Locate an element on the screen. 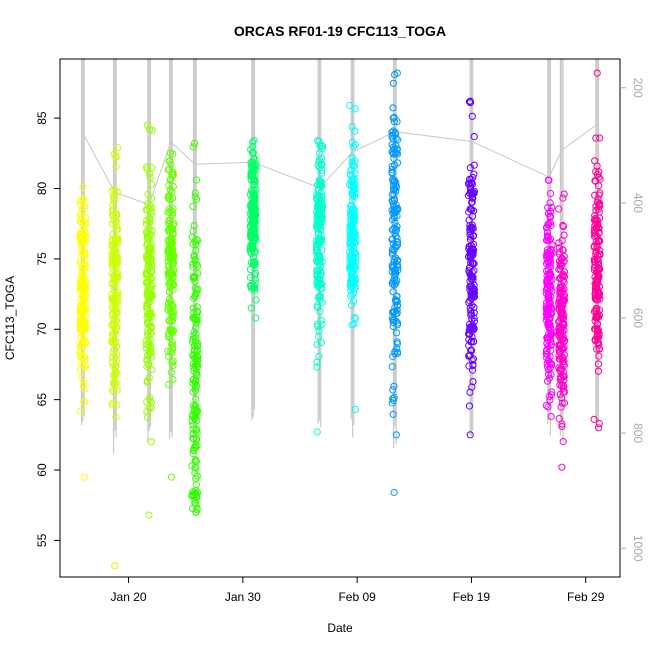  y2-tick-label: 400 is located at coordinates (638, 203).